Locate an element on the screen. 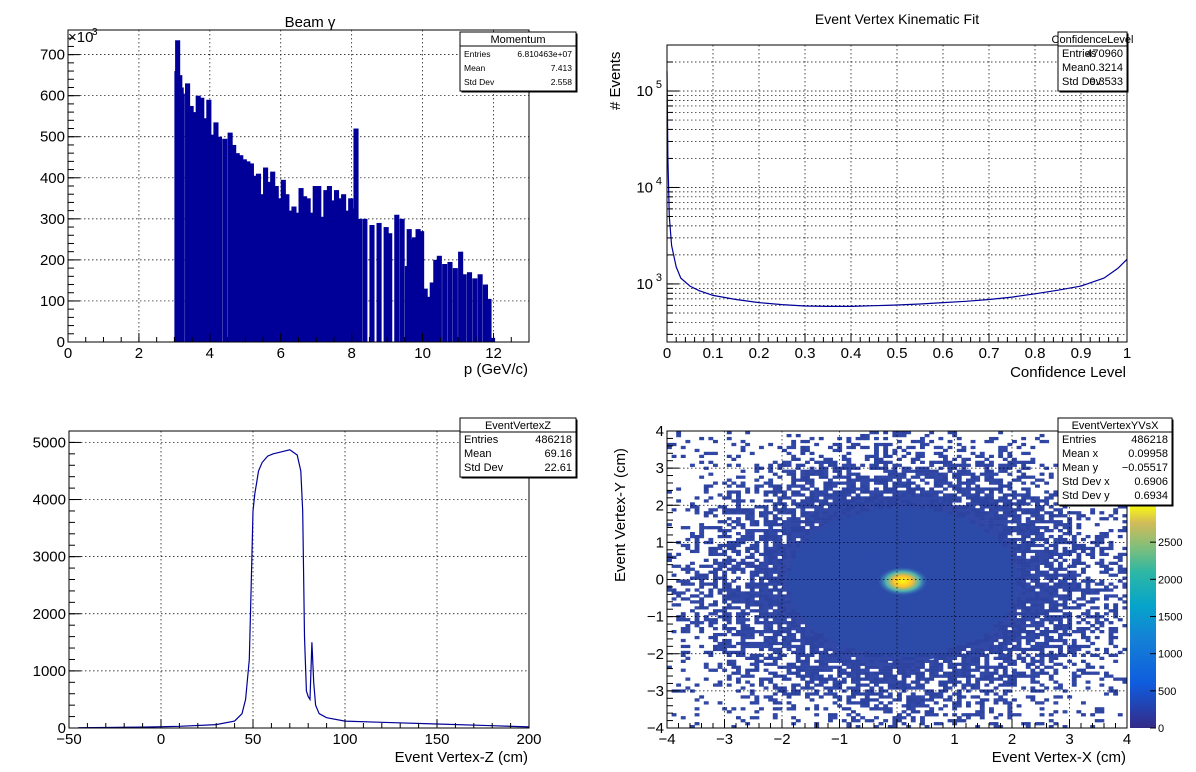 Image resolution: width=1196 pixels, height=772 pixels. p2-ylabel: # Events is located at coordinates (615, 81).